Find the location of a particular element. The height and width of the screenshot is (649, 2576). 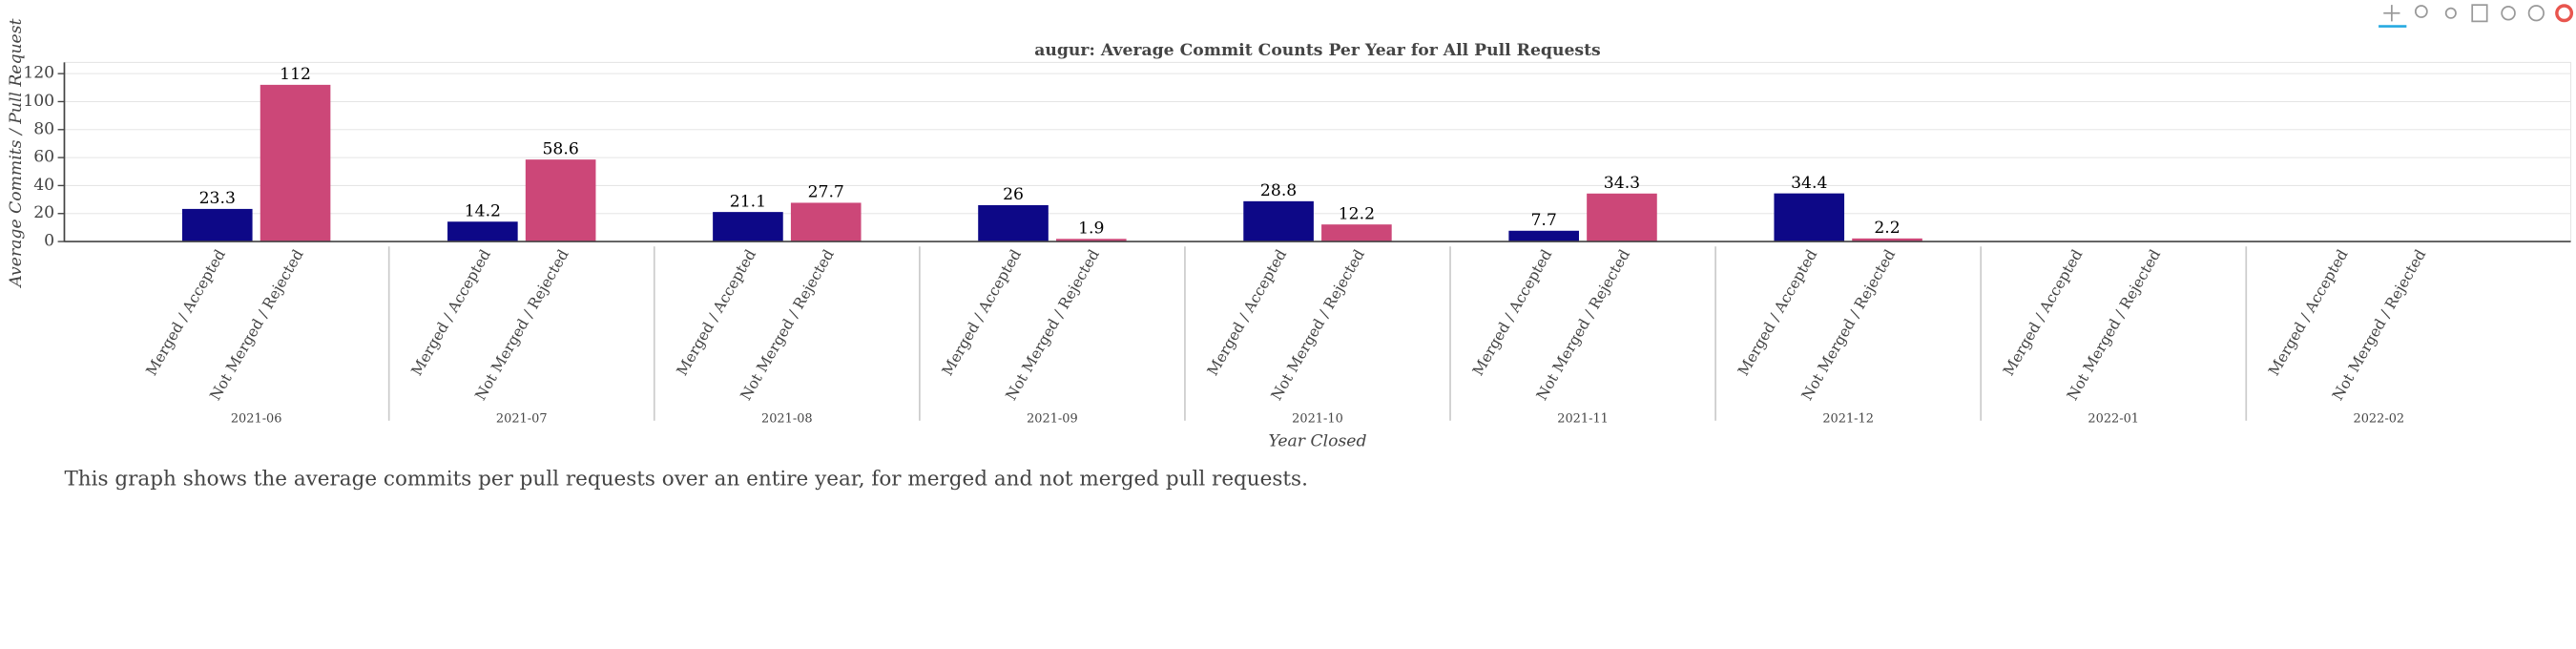

value-label: 28.8 is located at coordinates (1278, 191).